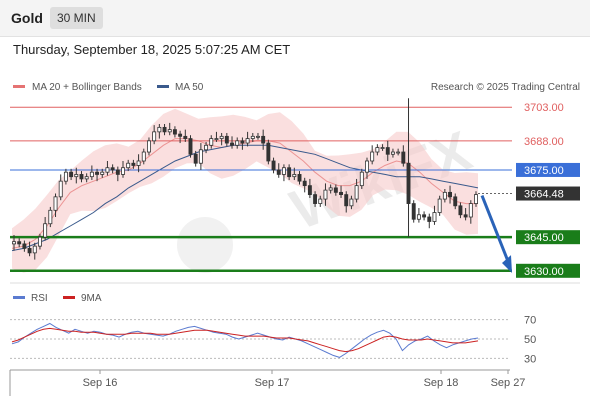  What do you see at coordinates (496, 230) in the screenshot?
I see `forecast-arrow` at bounding box center [496, 230].